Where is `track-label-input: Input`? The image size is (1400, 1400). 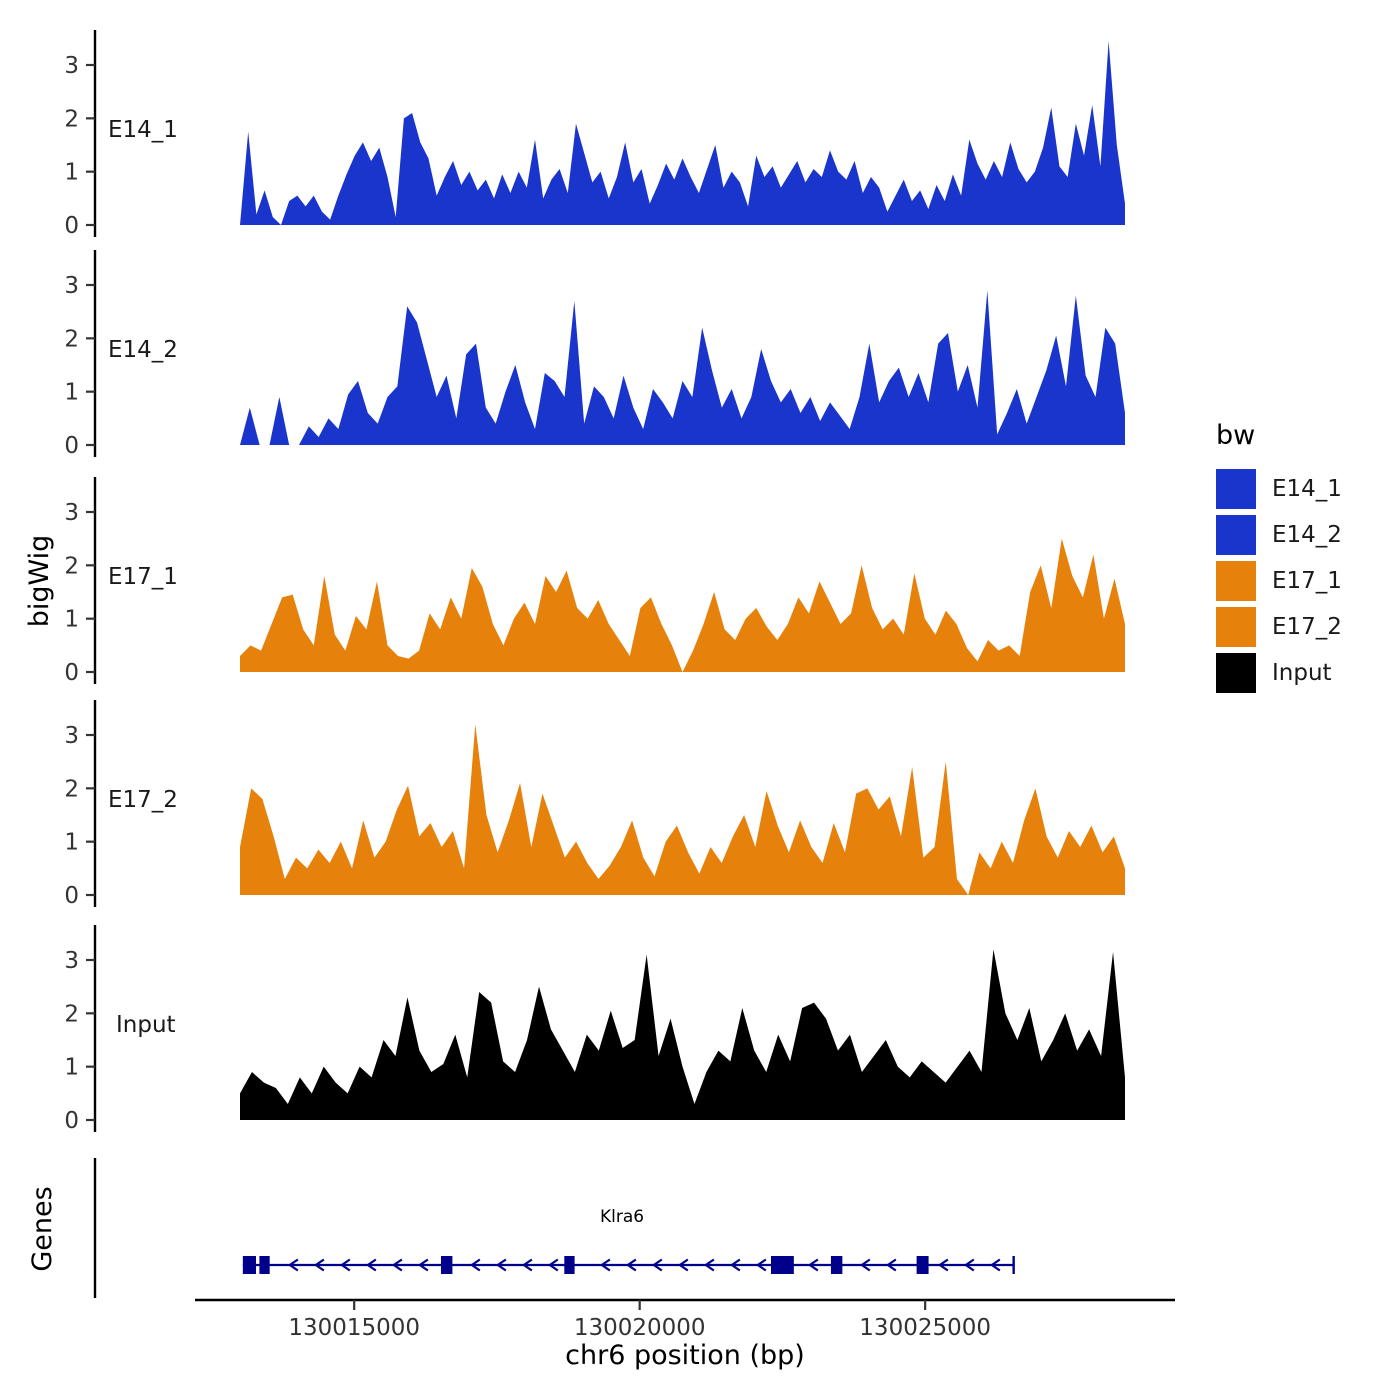 track-label-input: Input is located at coordinates (146, 1025).